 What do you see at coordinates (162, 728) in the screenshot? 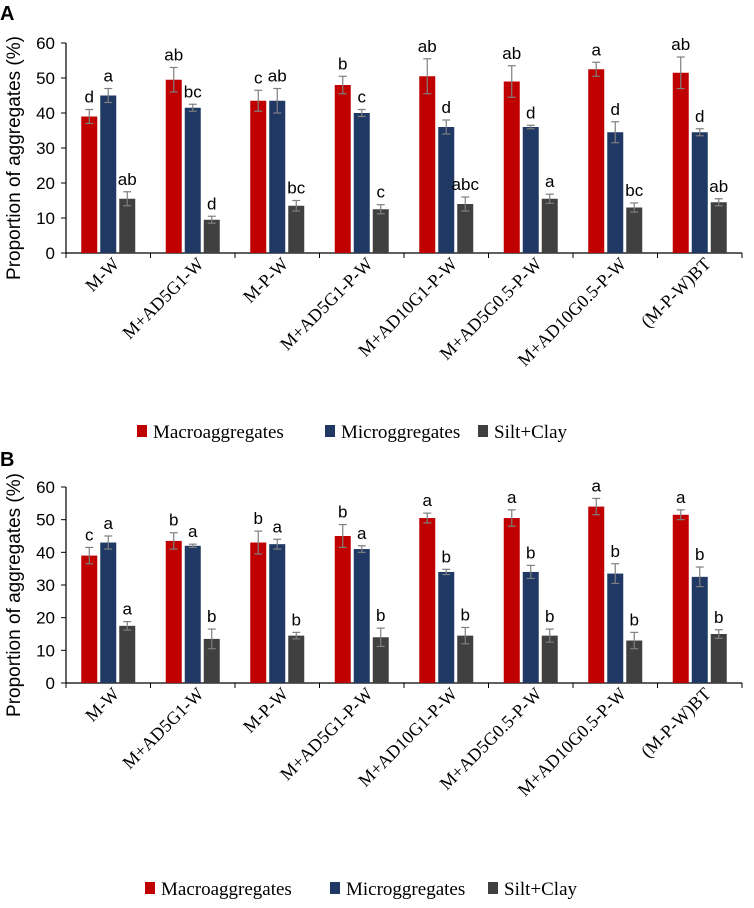
I see `x-category-label: M+AD5G1-W` at bounding box center [162, 728].